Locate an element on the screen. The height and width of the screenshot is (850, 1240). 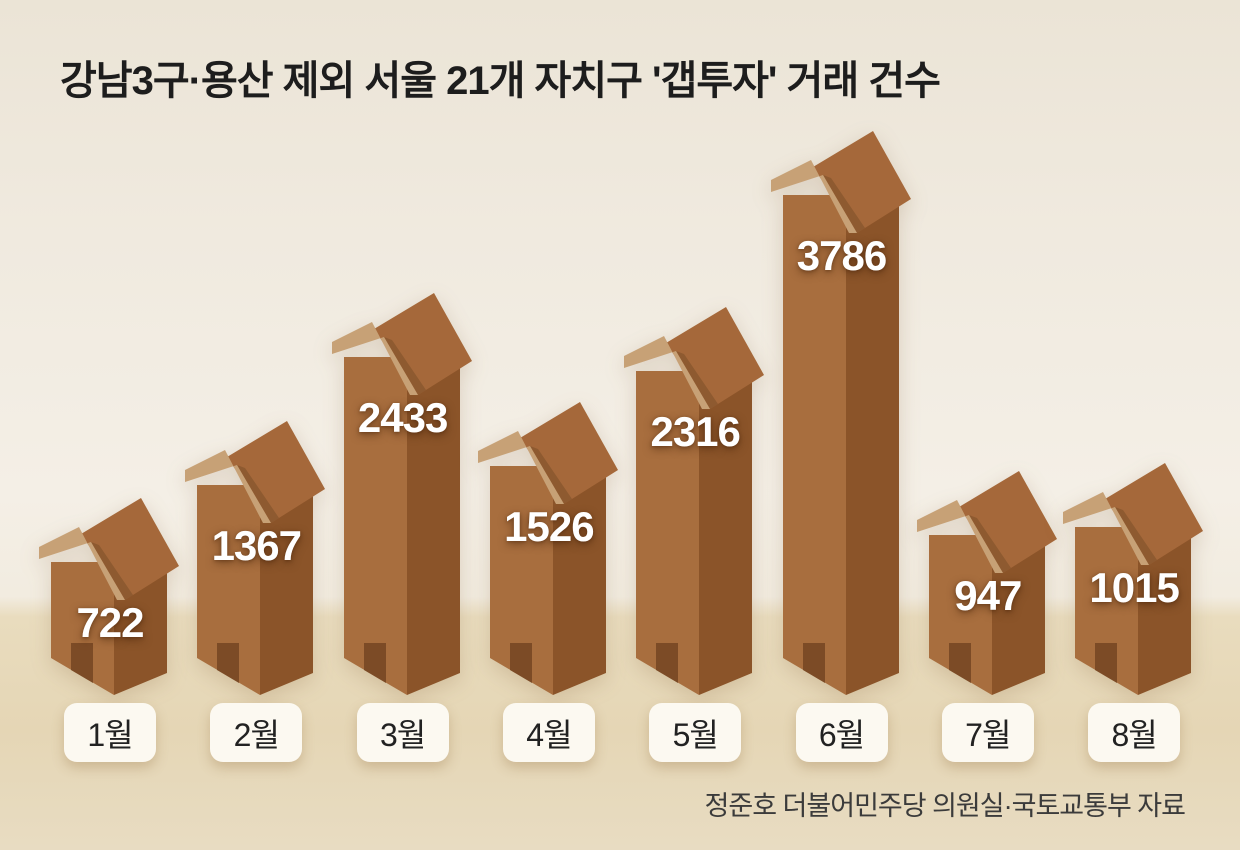
value-label: 2316 is located at coordinates (695, 431).